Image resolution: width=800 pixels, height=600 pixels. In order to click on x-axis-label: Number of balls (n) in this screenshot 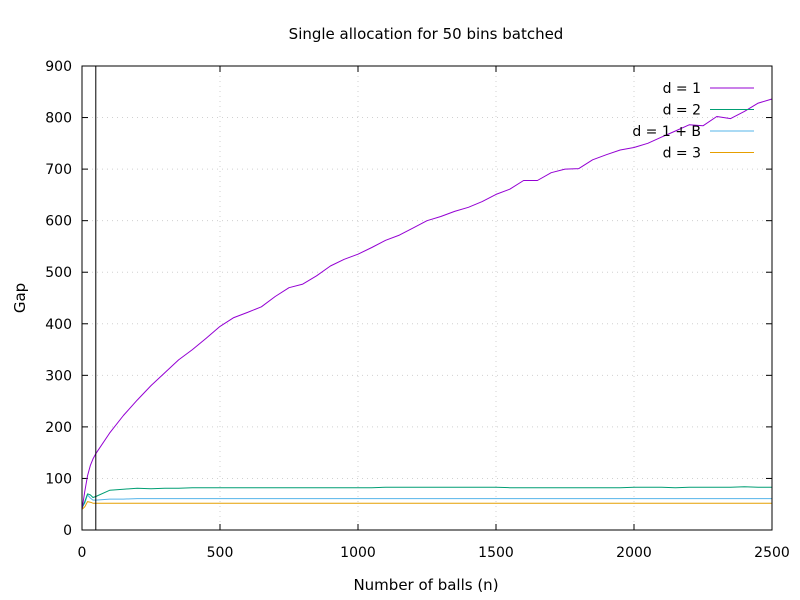, I will do `click(425, 585)`.